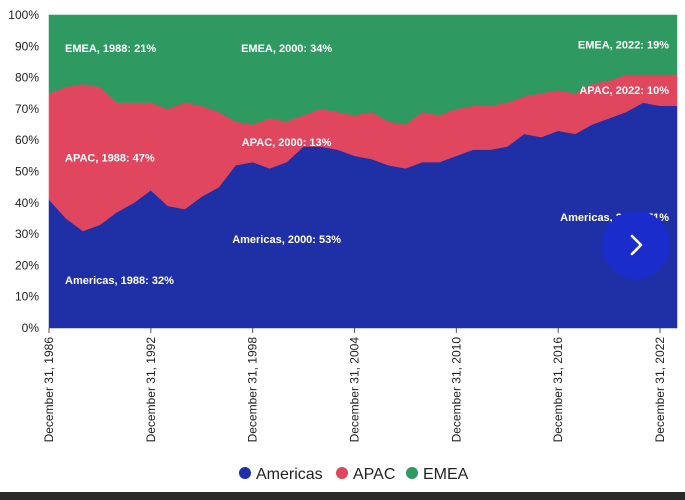  What do you see at coordinates (558, 390) in the screenshot?
I see `x-tick-label: December 31, 2016` at bounding box center [558, 390].